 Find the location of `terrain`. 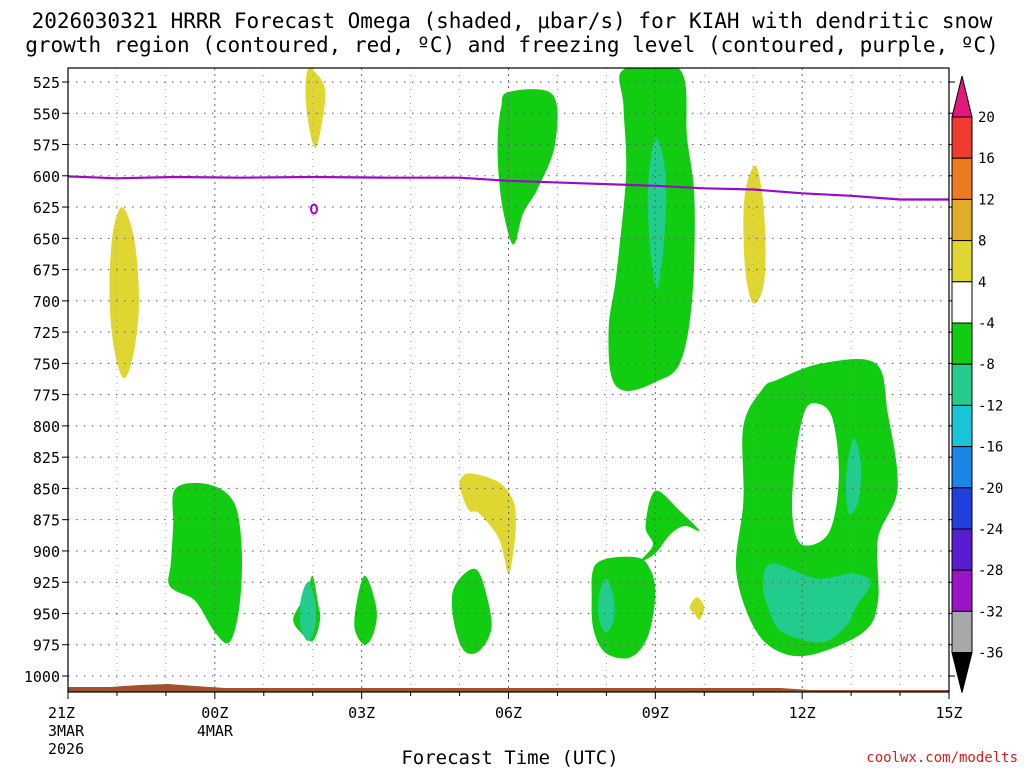

terrain is located at coordinates (508, 688).